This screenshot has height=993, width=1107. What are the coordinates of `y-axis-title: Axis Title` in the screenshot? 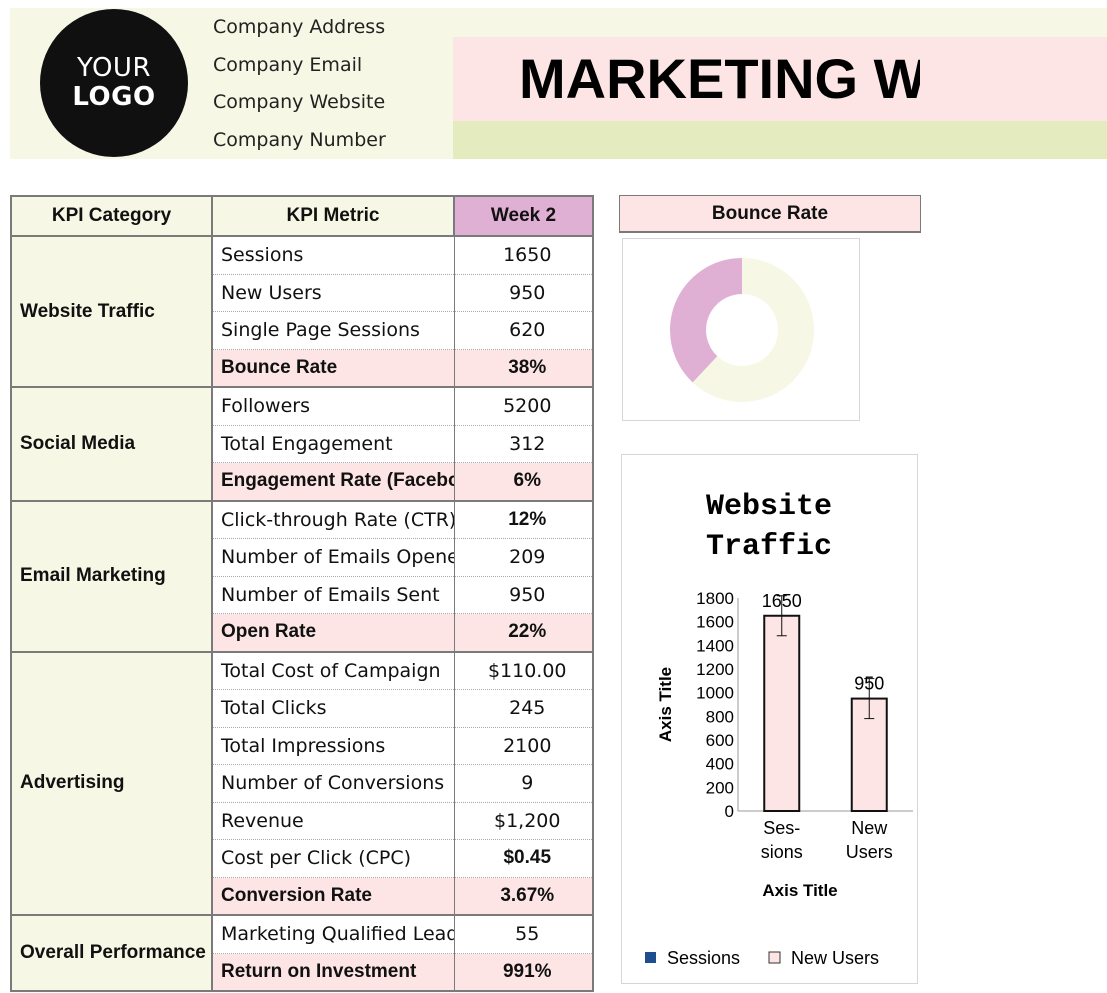 It's located at (665, 704).